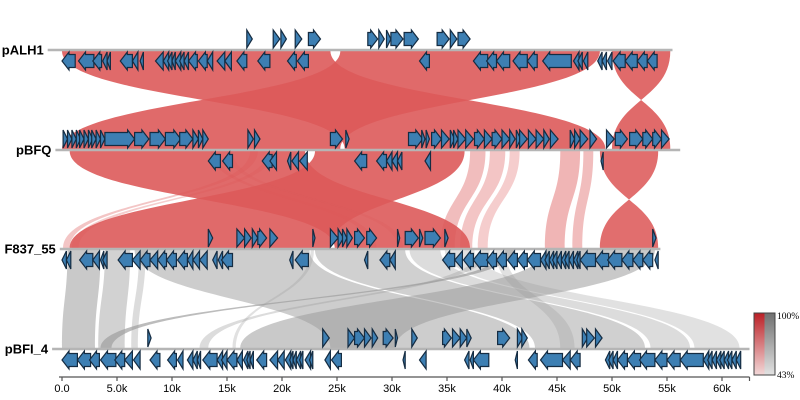  I want to click on track-label-F837_55: F837_55, so click(29, 249).